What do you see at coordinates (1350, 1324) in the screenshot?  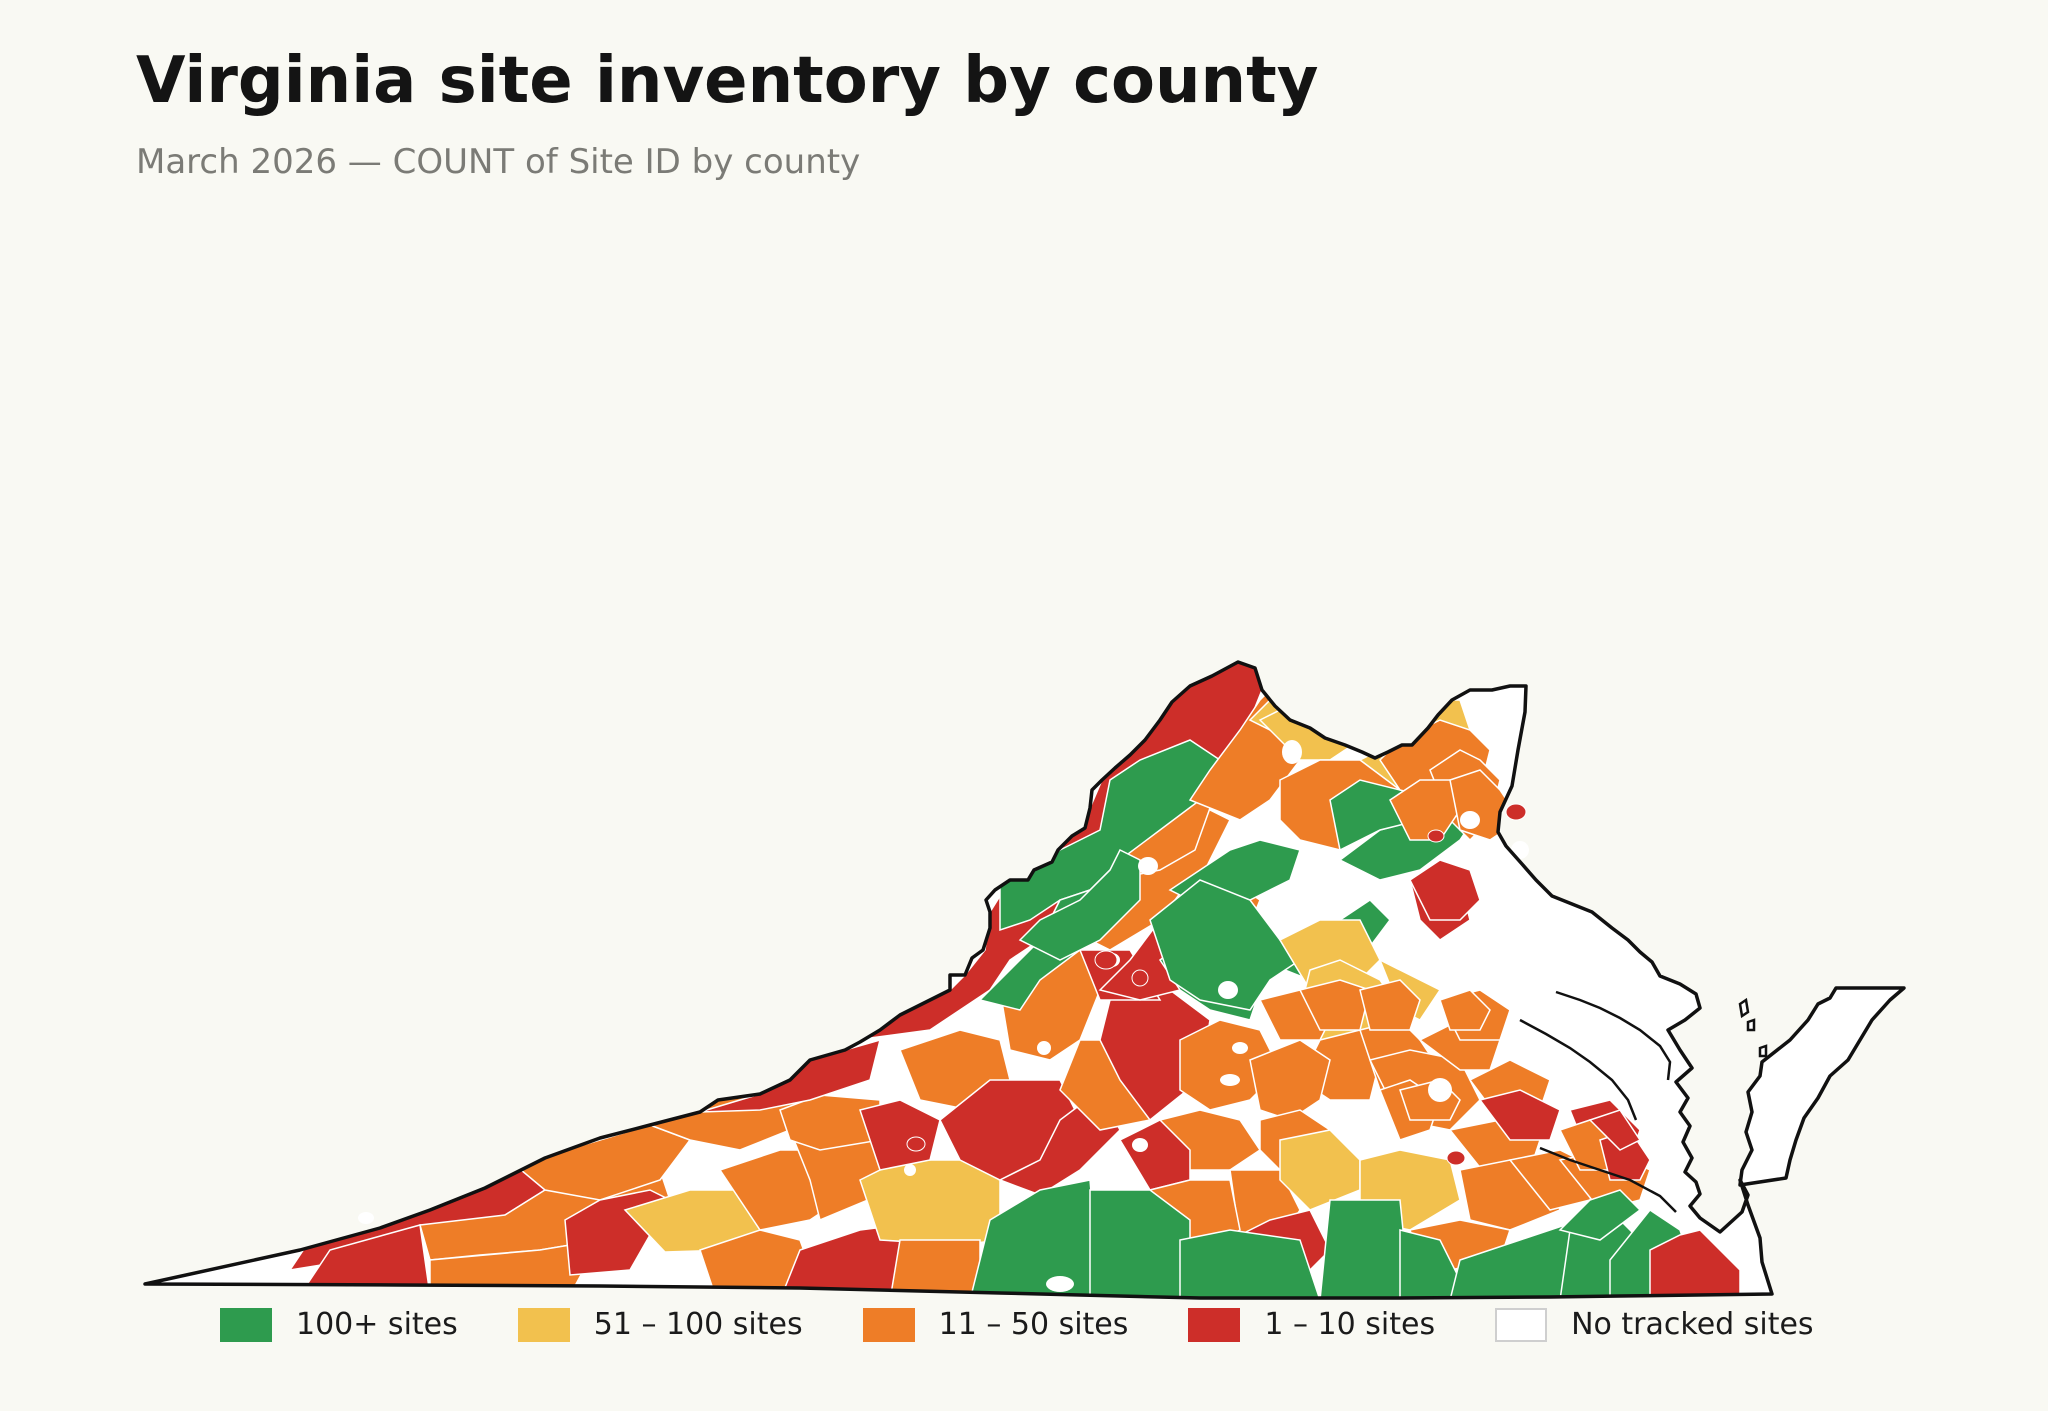 I see `legend-label: 1 – 10 sites` at bounding box center [1350, 1324].